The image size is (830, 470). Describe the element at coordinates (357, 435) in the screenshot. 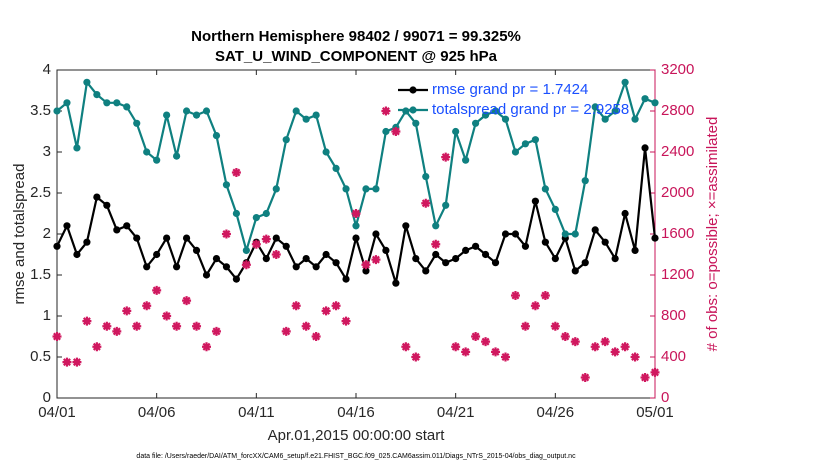

I see `x-axis-label: Apr.01,2015 00:00:00 start` at that location.